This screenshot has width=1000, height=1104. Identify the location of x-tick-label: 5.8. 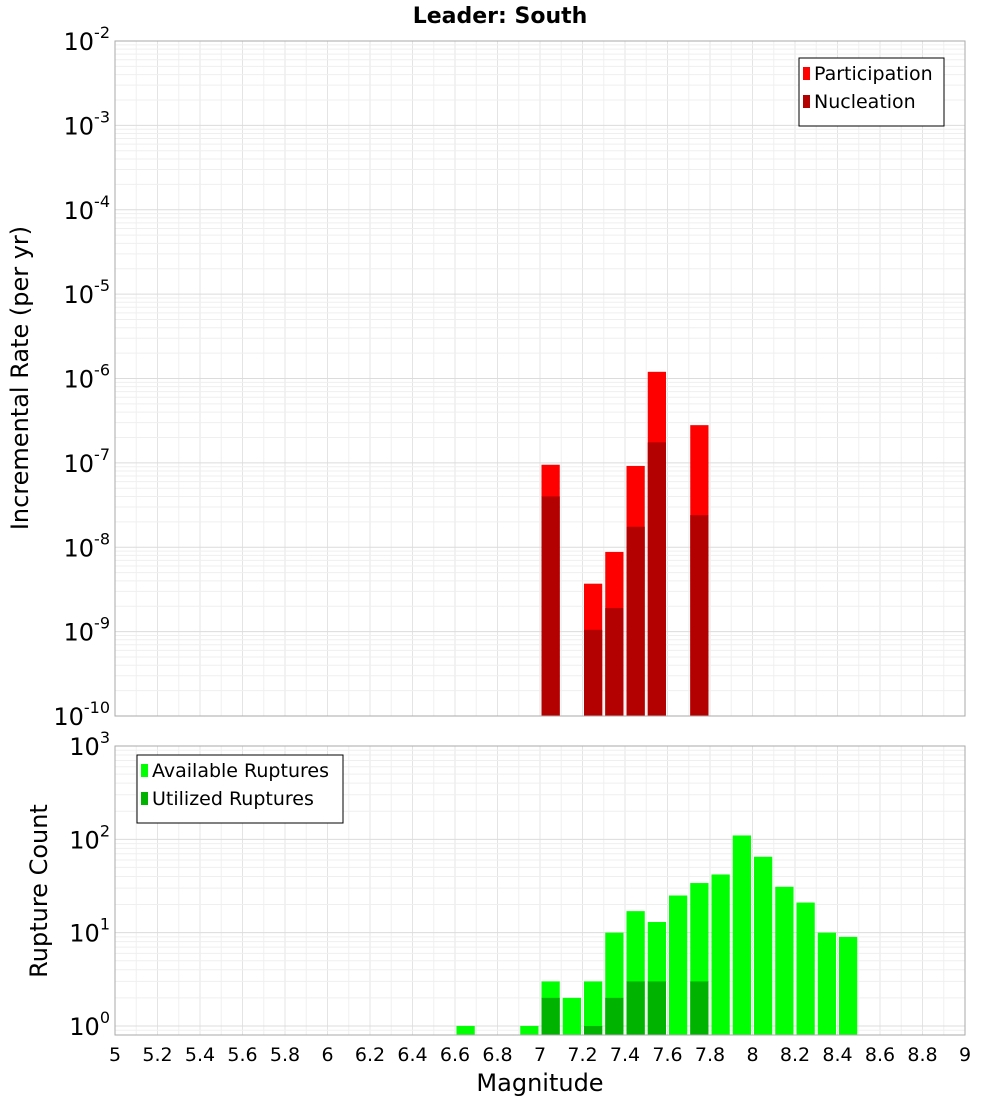
(285, 1055).